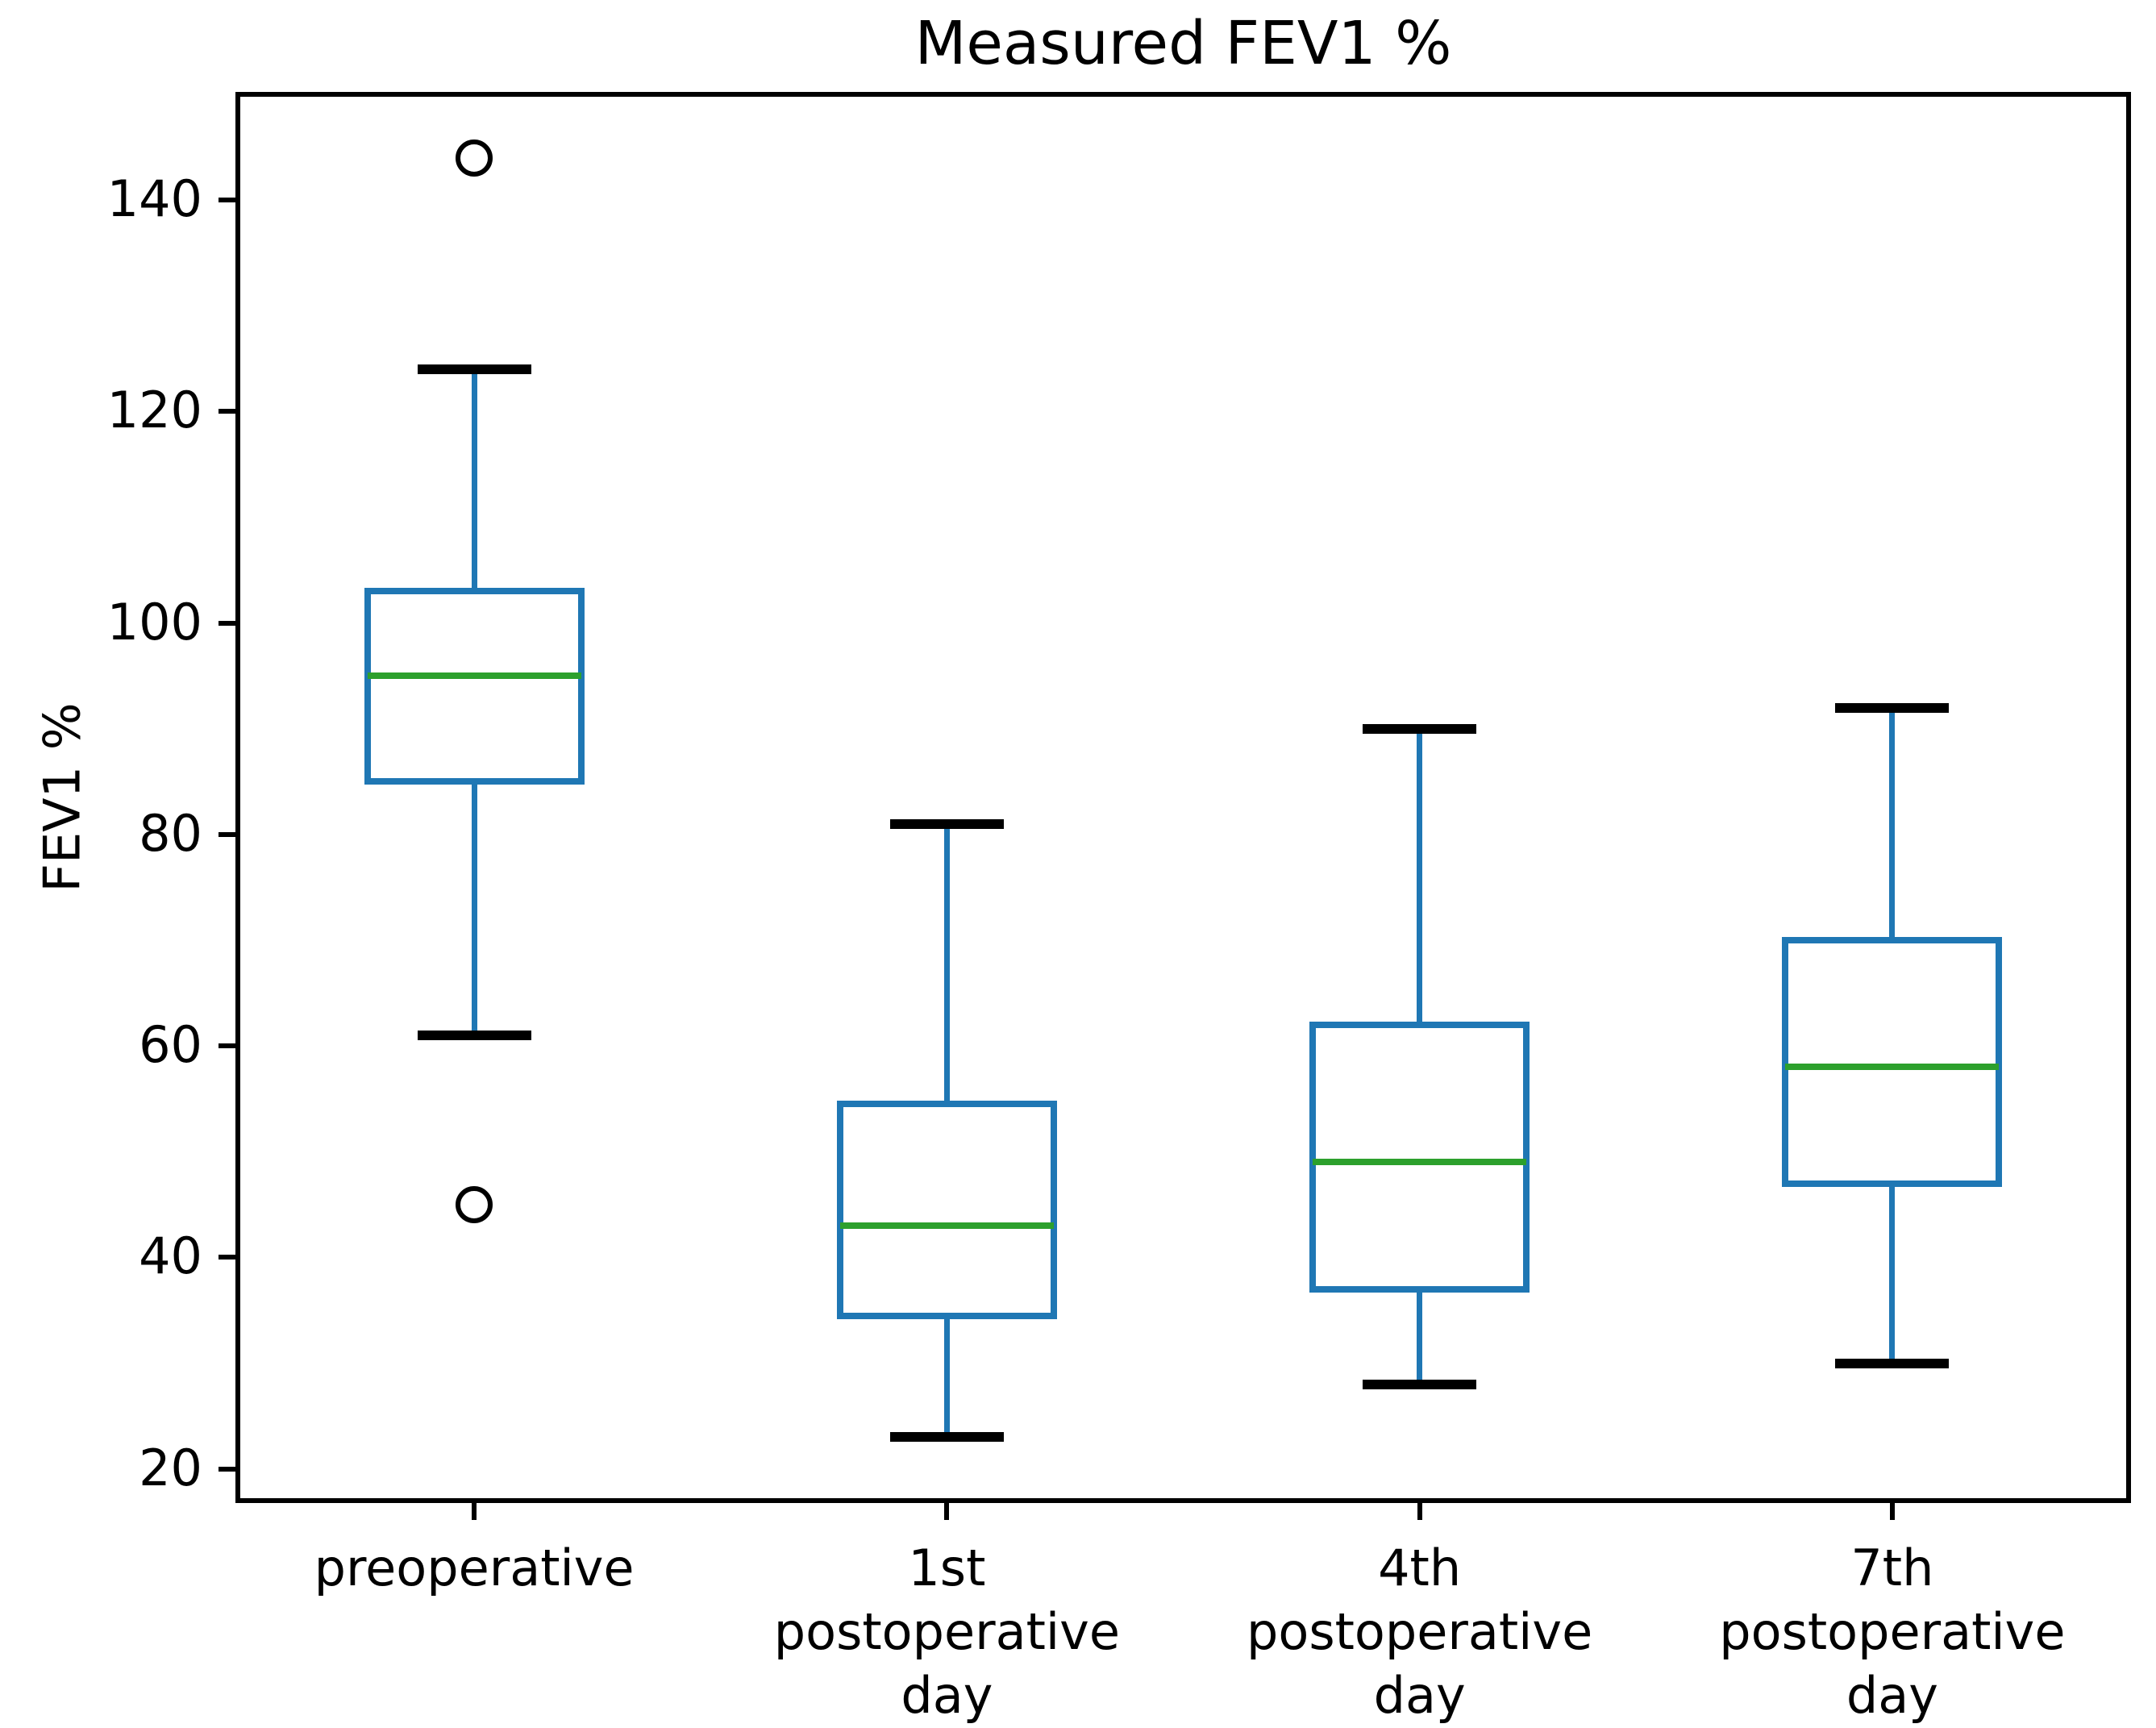 This screenshot has height=1728, width=2156. What do you see at coordinates (1183, 43) in the screenshot?
I see `chart-title: Measured FEV1 %` at bounding box center [1183, 43].